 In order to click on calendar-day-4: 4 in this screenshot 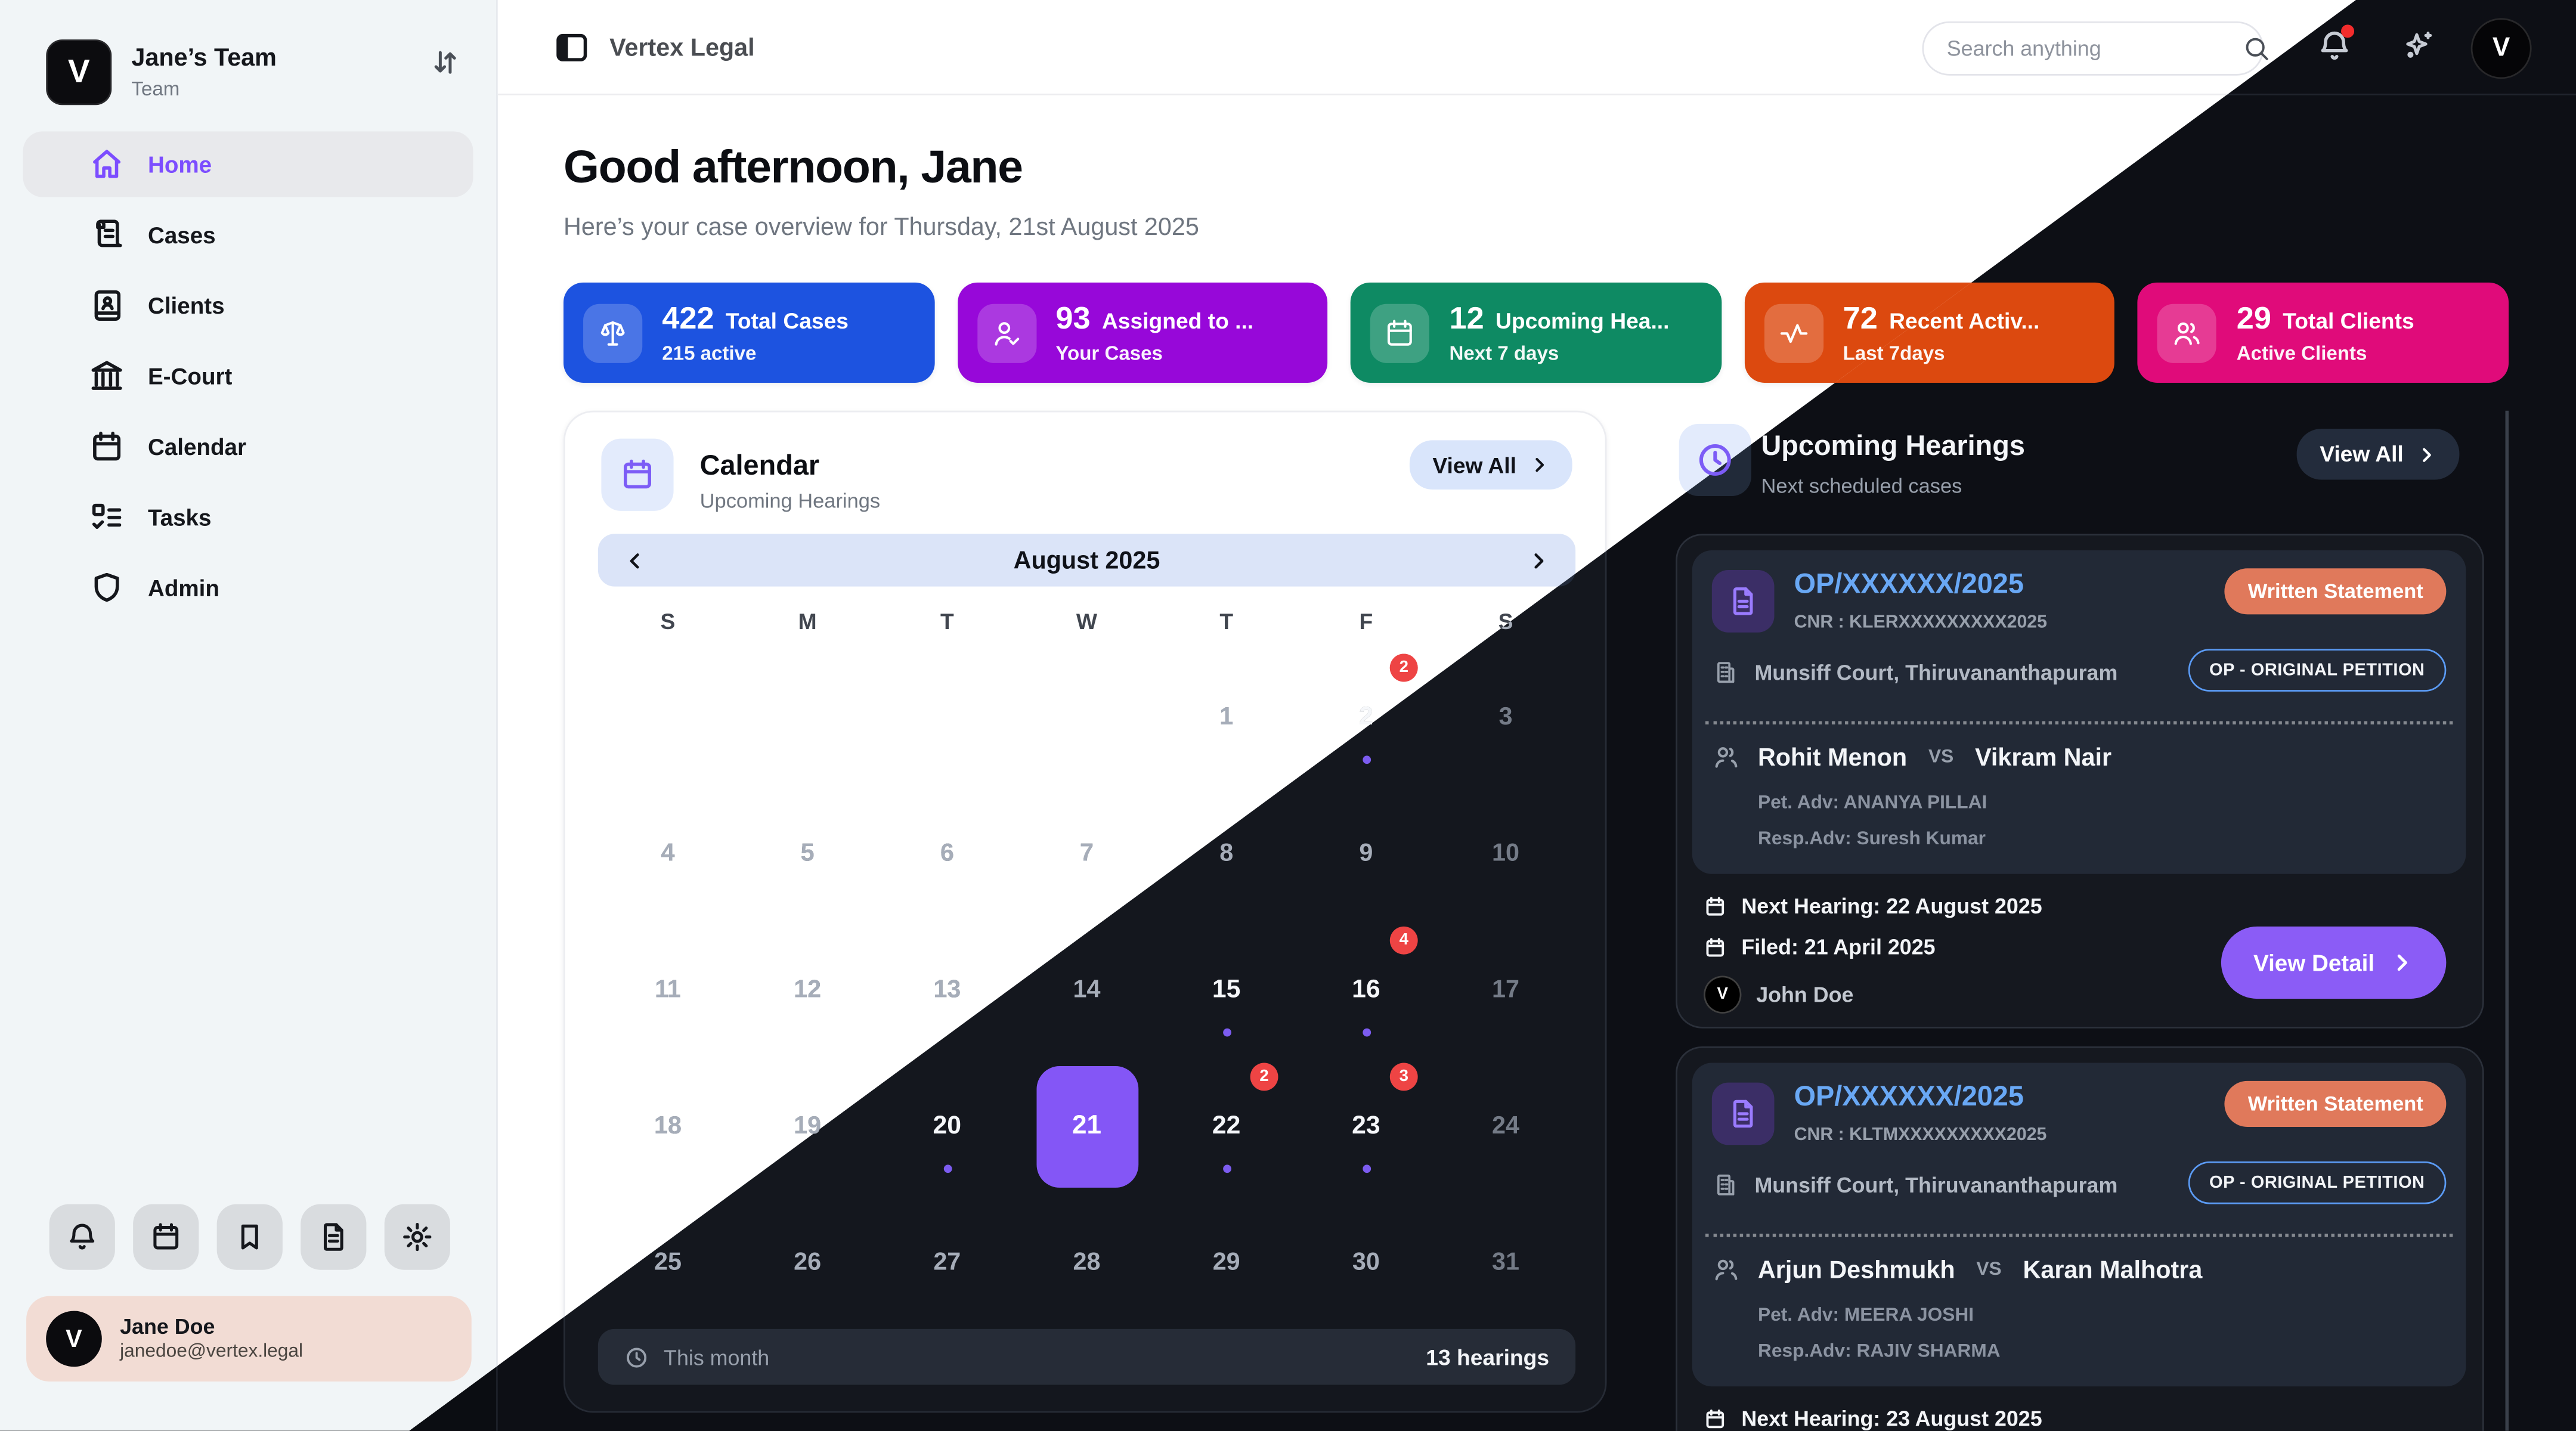, I will do `click(668, 853)`.